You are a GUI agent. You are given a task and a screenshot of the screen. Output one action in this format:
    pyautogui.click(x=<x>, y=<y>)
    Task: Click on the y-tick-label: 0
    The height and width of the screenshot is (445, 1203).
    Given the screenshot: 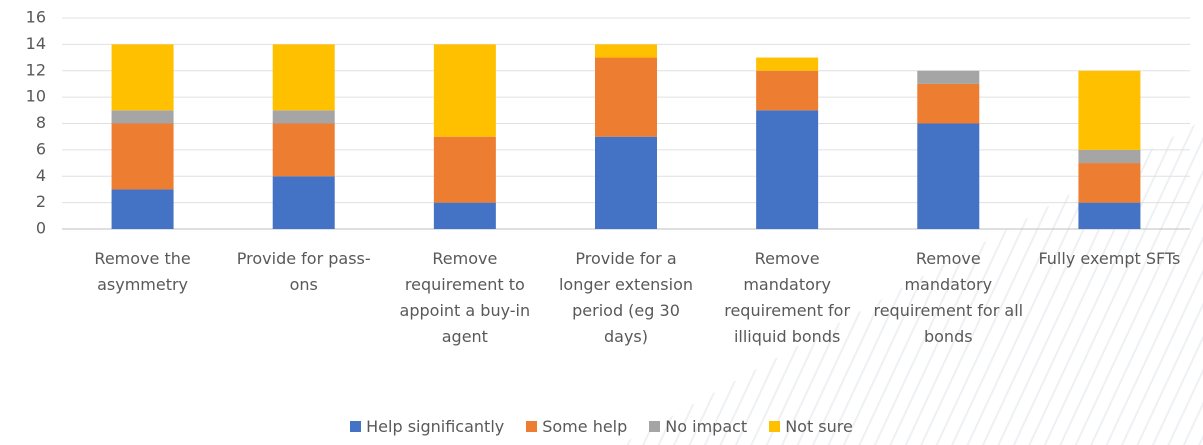 What is the action you would take?
    pyautogui.click(x=41, y=228)
    